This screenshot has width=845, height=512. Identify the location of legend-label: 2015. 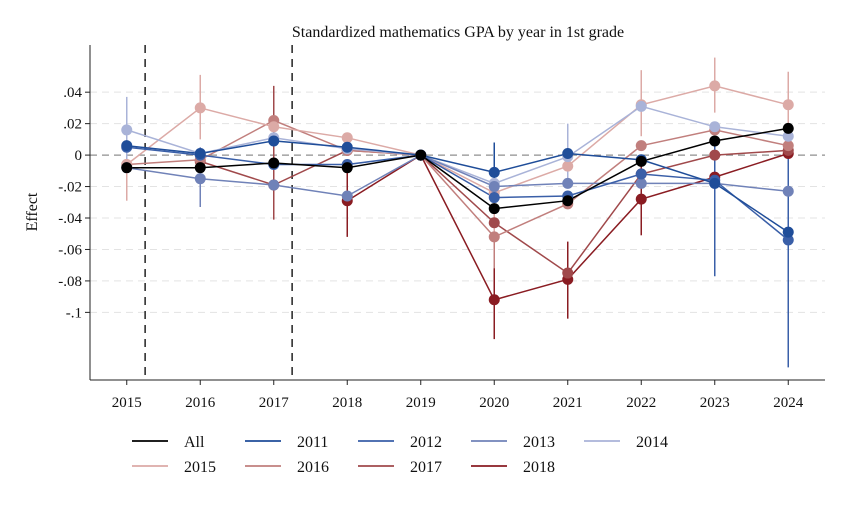
(200, 467).